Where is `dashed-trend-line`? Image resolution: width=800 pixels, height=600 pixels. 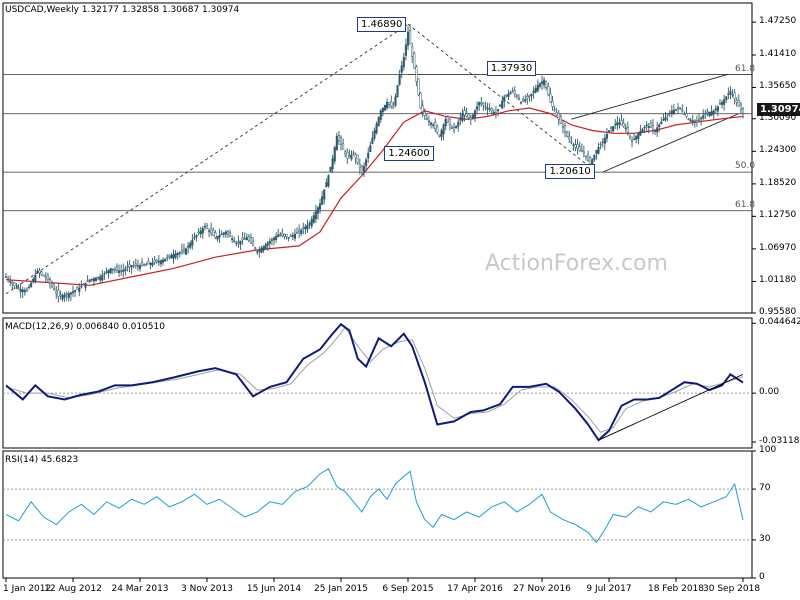 dashed-trend-line is located at coordinates (502, 98).